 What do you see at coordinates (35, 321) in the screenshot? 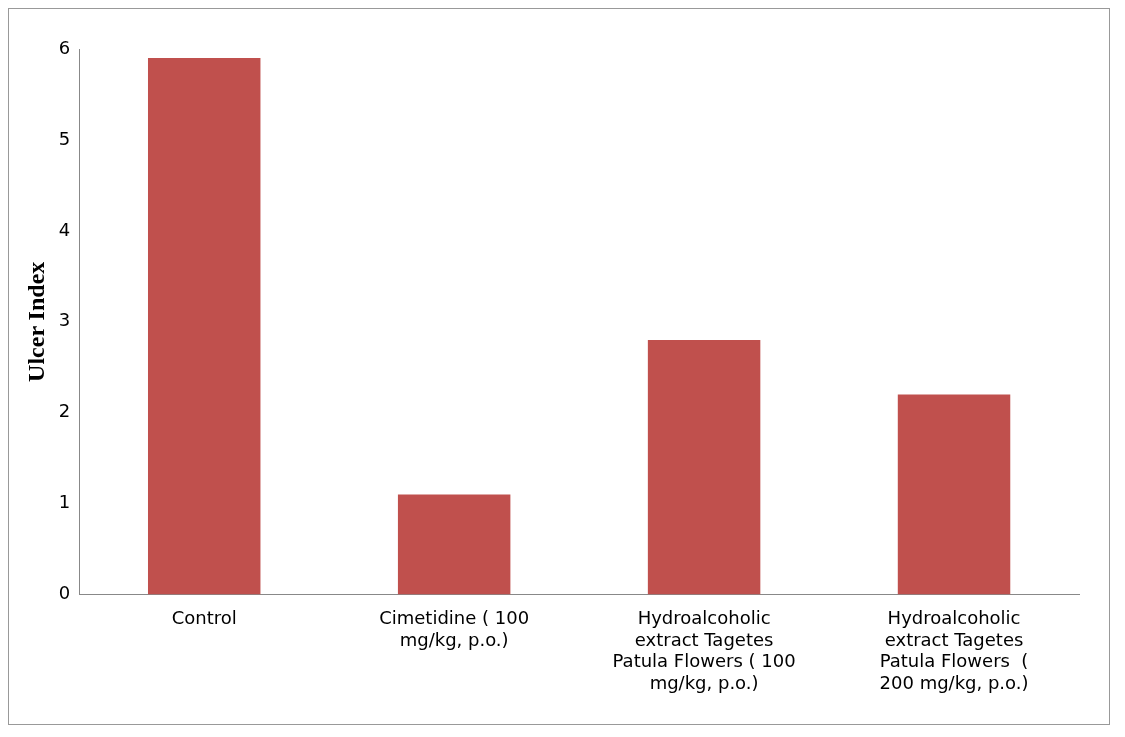
I see `y-axis-title: Ulcer Index` at bounding box center [35, 321].